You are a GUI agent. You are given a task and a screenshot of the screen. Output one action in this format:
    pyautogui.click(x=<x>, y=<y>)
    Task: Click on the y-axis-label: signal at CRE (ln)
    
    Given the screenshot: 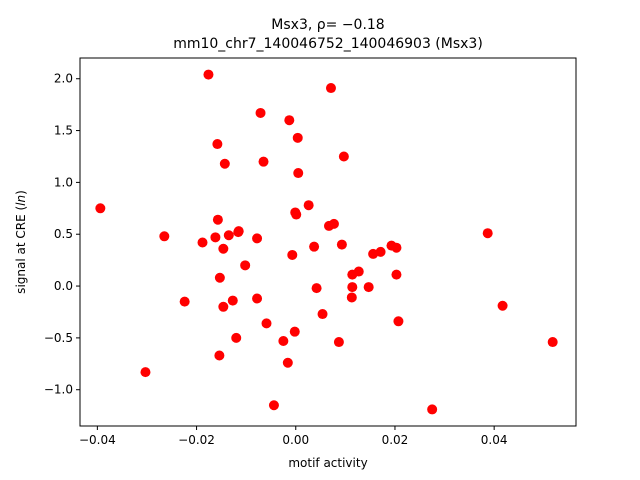 What is the action you would take?
    pyautogui.click(x=21, y=242)
    